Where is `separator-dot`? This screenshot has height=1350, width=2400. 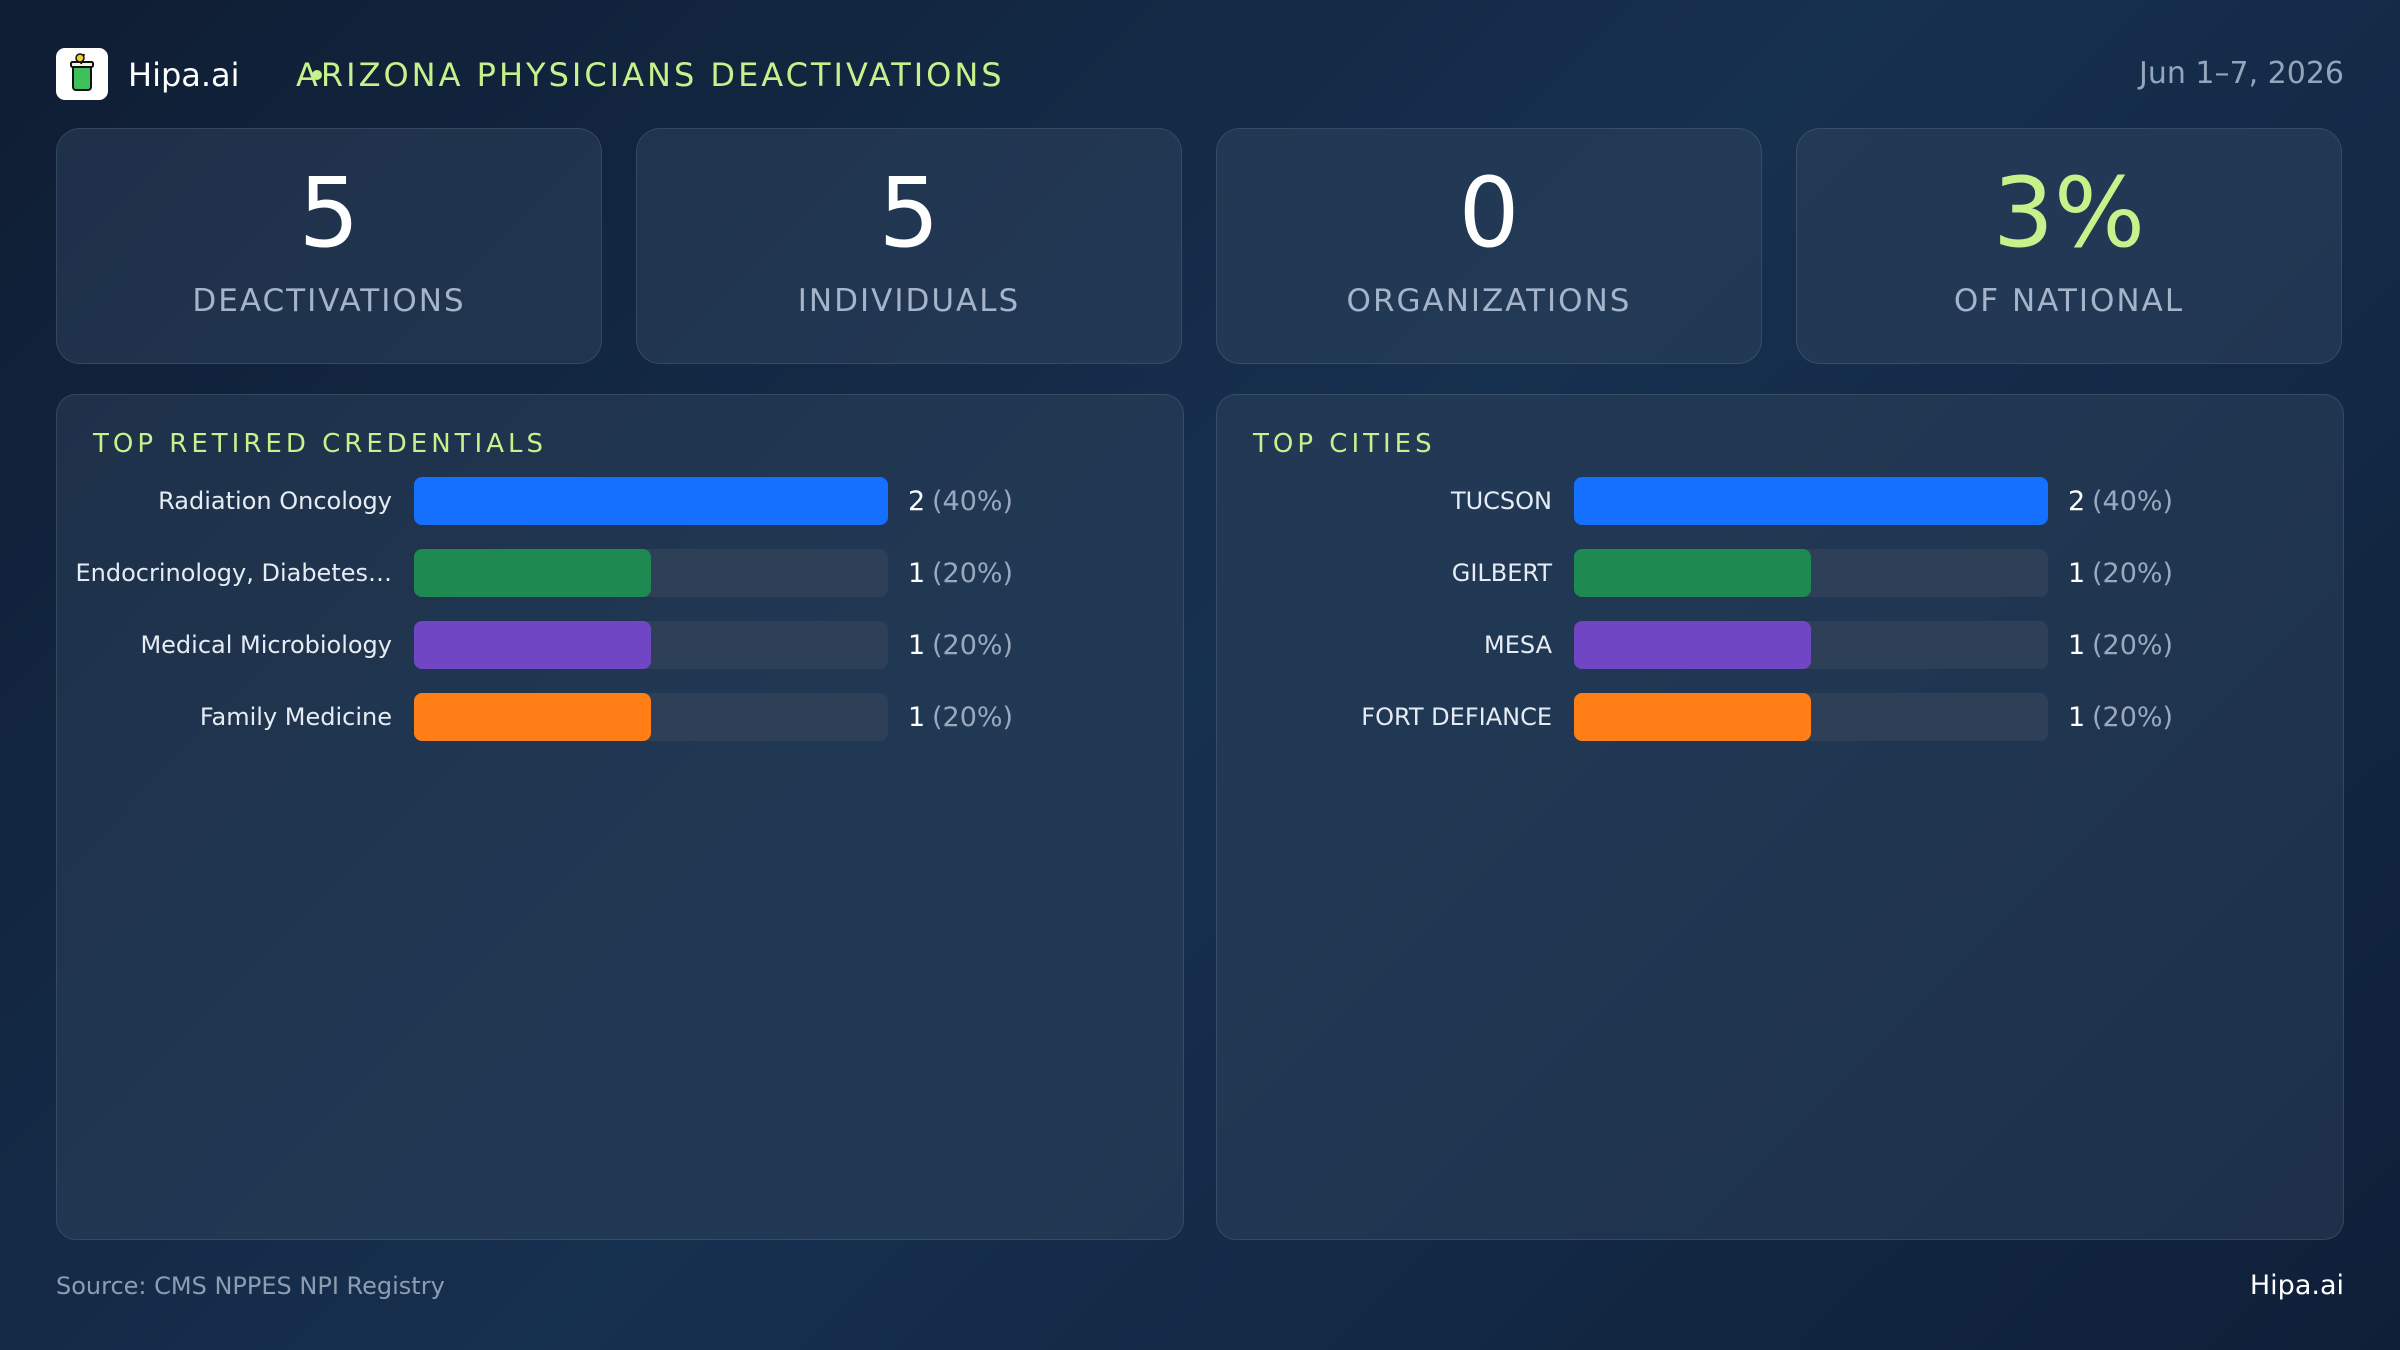 separator-dot is located at coordinates (317, 75).